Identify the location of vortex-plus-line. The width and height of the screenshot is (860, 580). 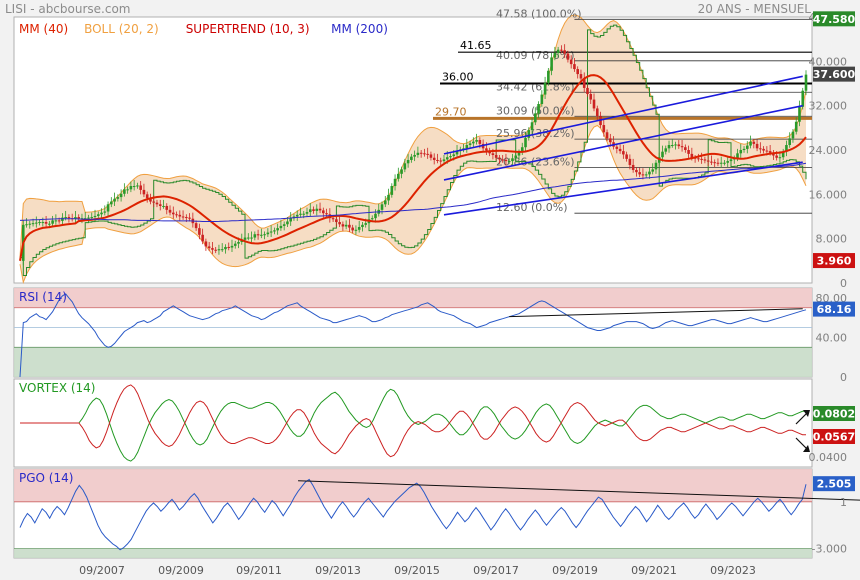
(413, 425).